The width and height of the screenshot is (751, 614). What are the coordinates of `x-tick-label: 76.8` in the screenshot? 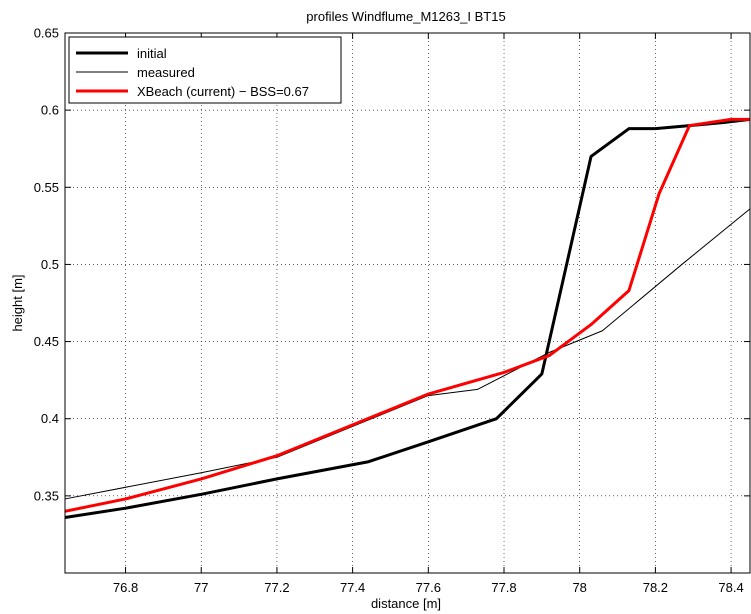 It's located at (125, 587).